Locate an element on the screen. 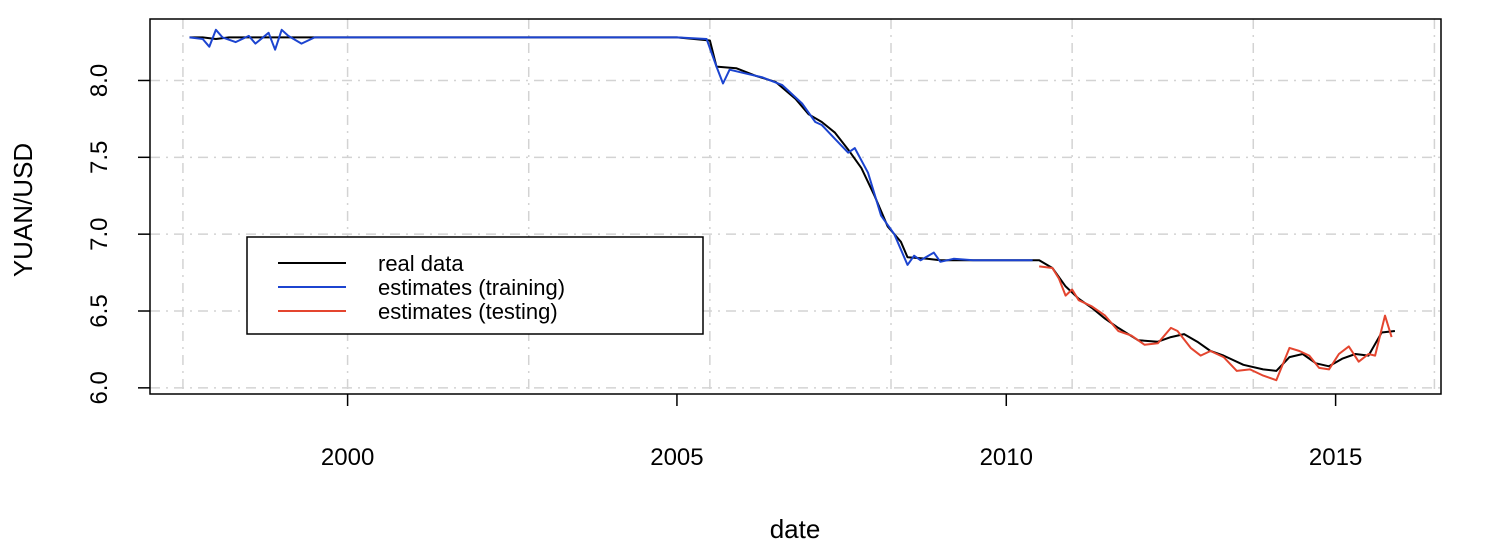 The height and width of the screenshot is (546, 1512). y-tick-label: 6.5 is located at coordinates (99, 310).